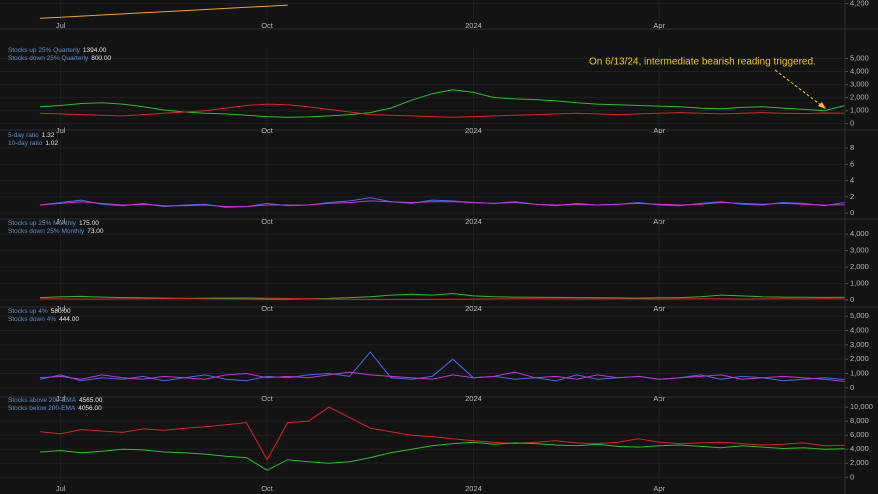 This screenshot has height=494, width=878. I want to click on legend-value: 444.00, so click(69, 319).